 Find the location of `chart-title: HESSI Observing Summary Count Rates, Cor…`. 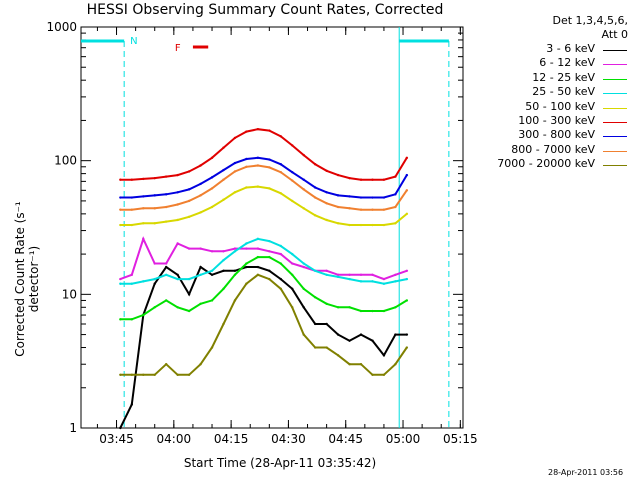

chart-title: HESSI Observing Summary Count Rates, Cor… is located at coordinates (265, 10).